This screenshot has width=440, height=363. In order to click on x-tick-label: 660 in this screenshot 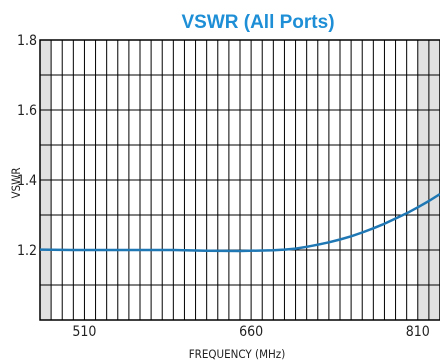, I will do `click(251, 332)`.